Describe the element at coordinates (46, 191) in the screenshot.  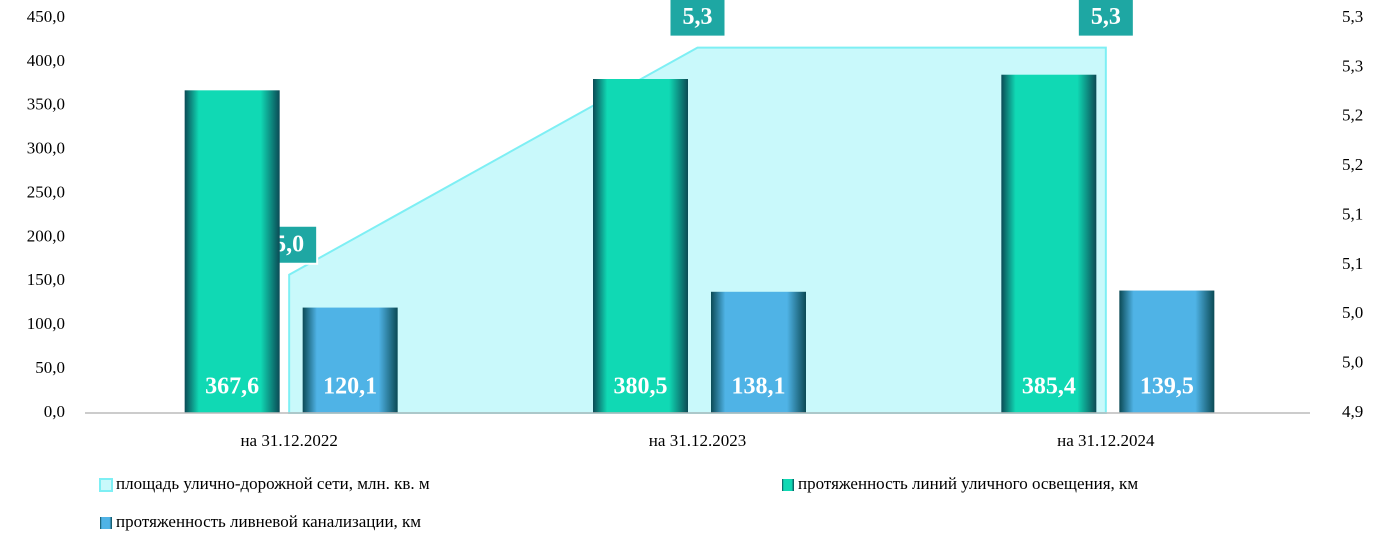
I see `y-tick-label: 250,0` at that location.